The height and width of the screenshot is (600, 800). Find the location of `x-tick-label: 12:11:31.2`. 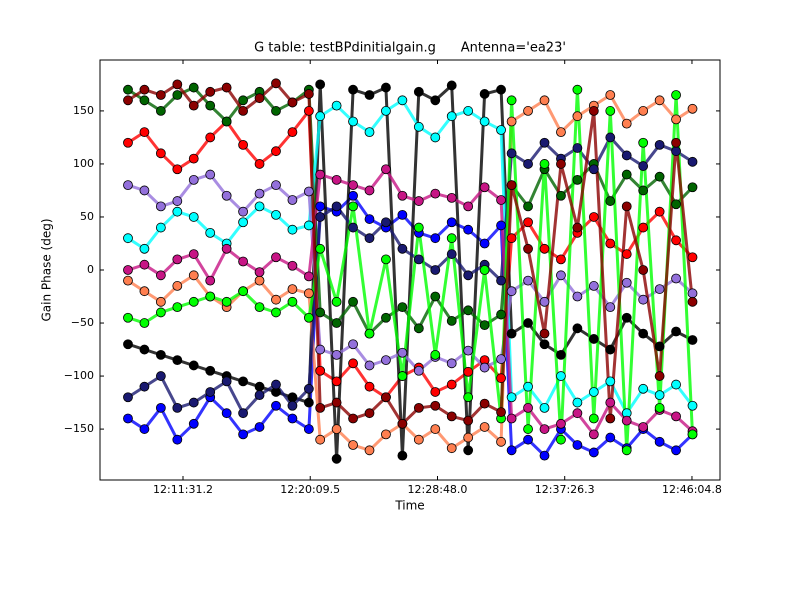

x-tick-label: 12:11:31.2 is located at coordinates (183, 489).